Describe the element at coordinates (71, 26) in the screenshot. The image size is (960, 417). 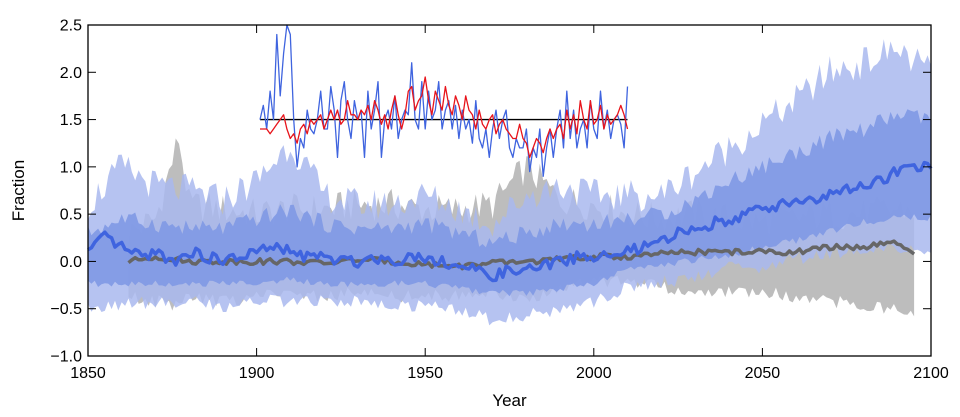
I see `y-tick-label: 2.5` at that location.